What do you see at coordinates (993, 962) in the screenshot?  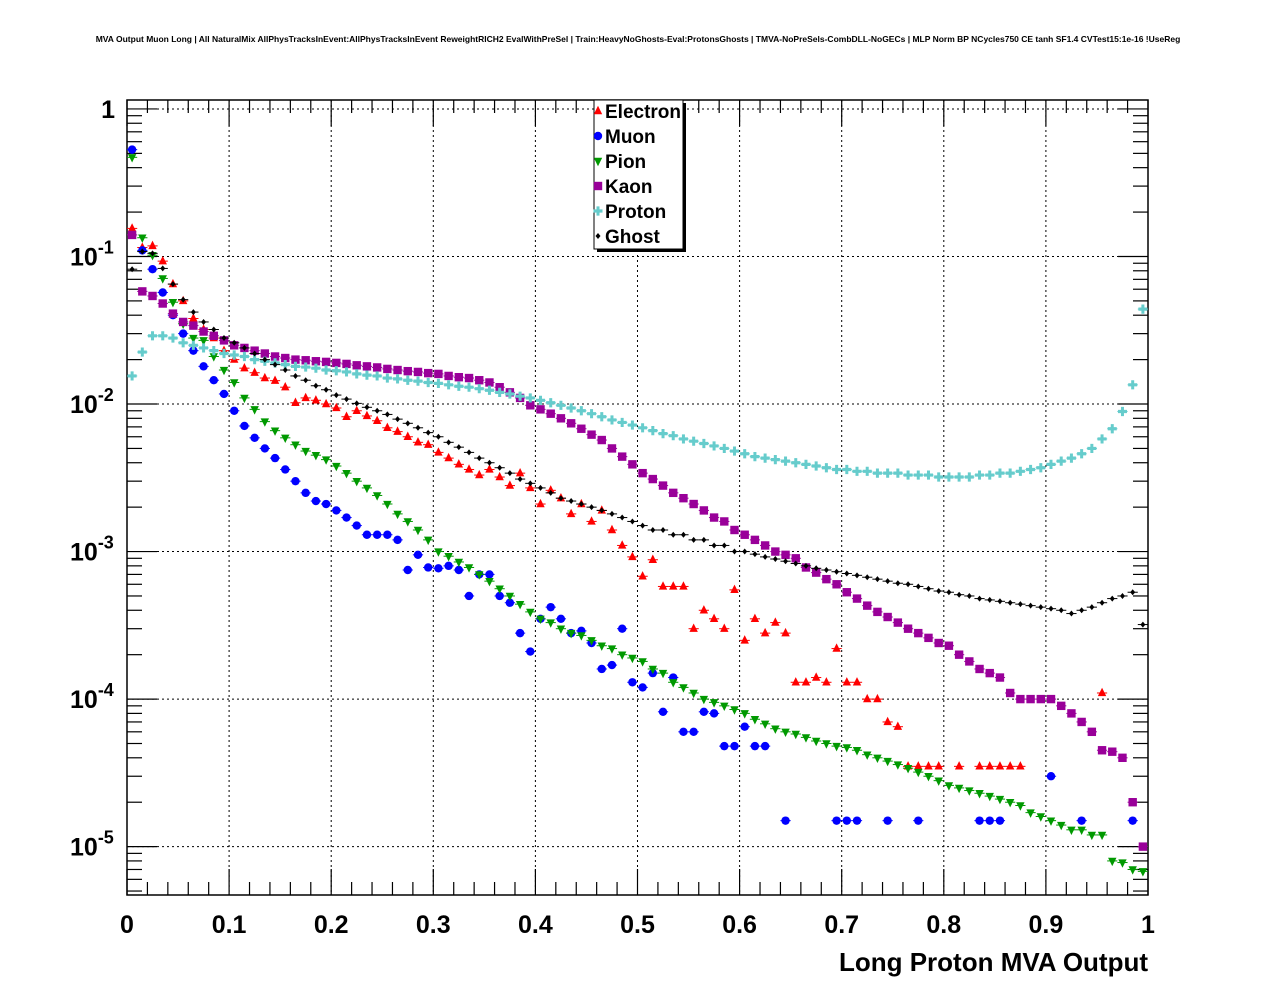 I see `x-axis-title: Long Proton MVA Output` at bounding box center [993, 962].